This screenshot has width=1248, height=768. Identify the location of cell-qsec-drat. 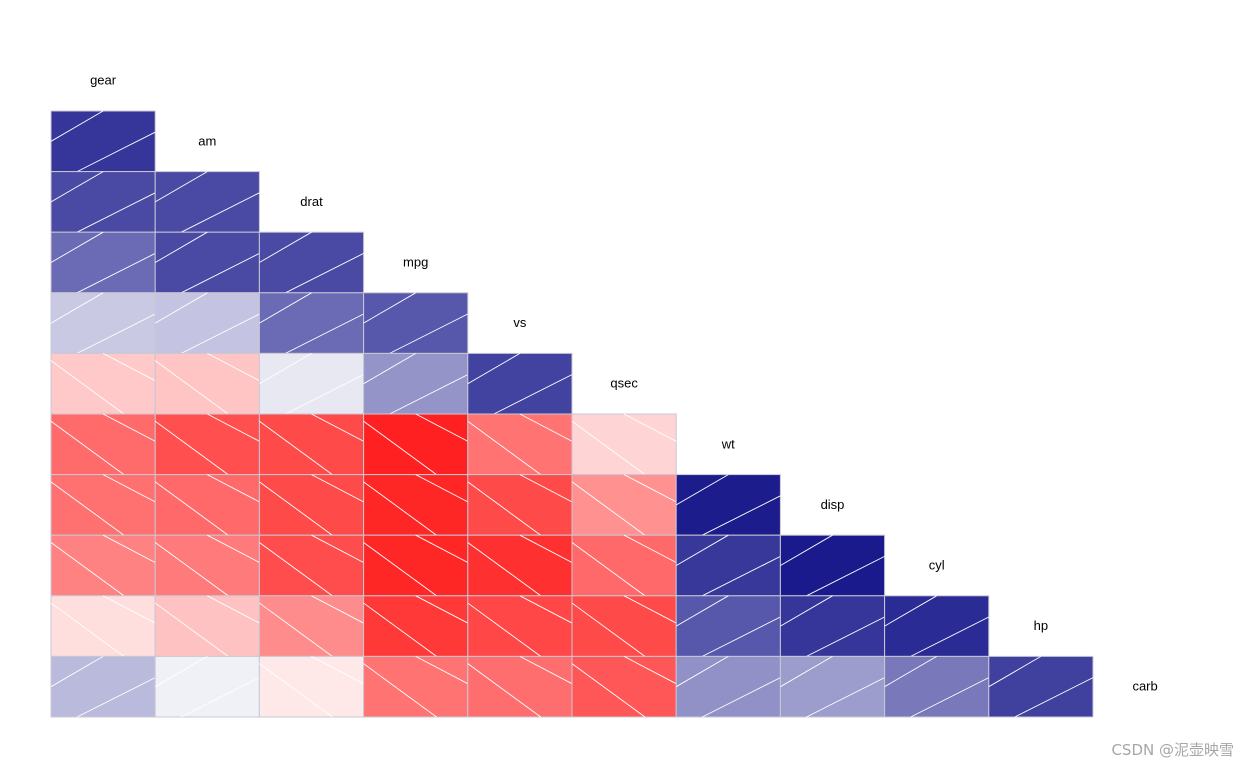
(311, 383).